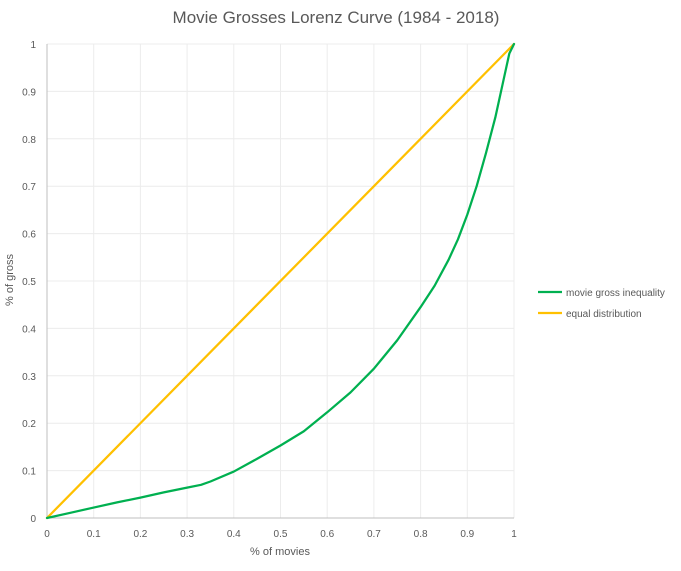  What do you see at coordinates (327, 534) in the screenshot?
I see `x-tick-label: 0.6` at bounding box center [327, 534].